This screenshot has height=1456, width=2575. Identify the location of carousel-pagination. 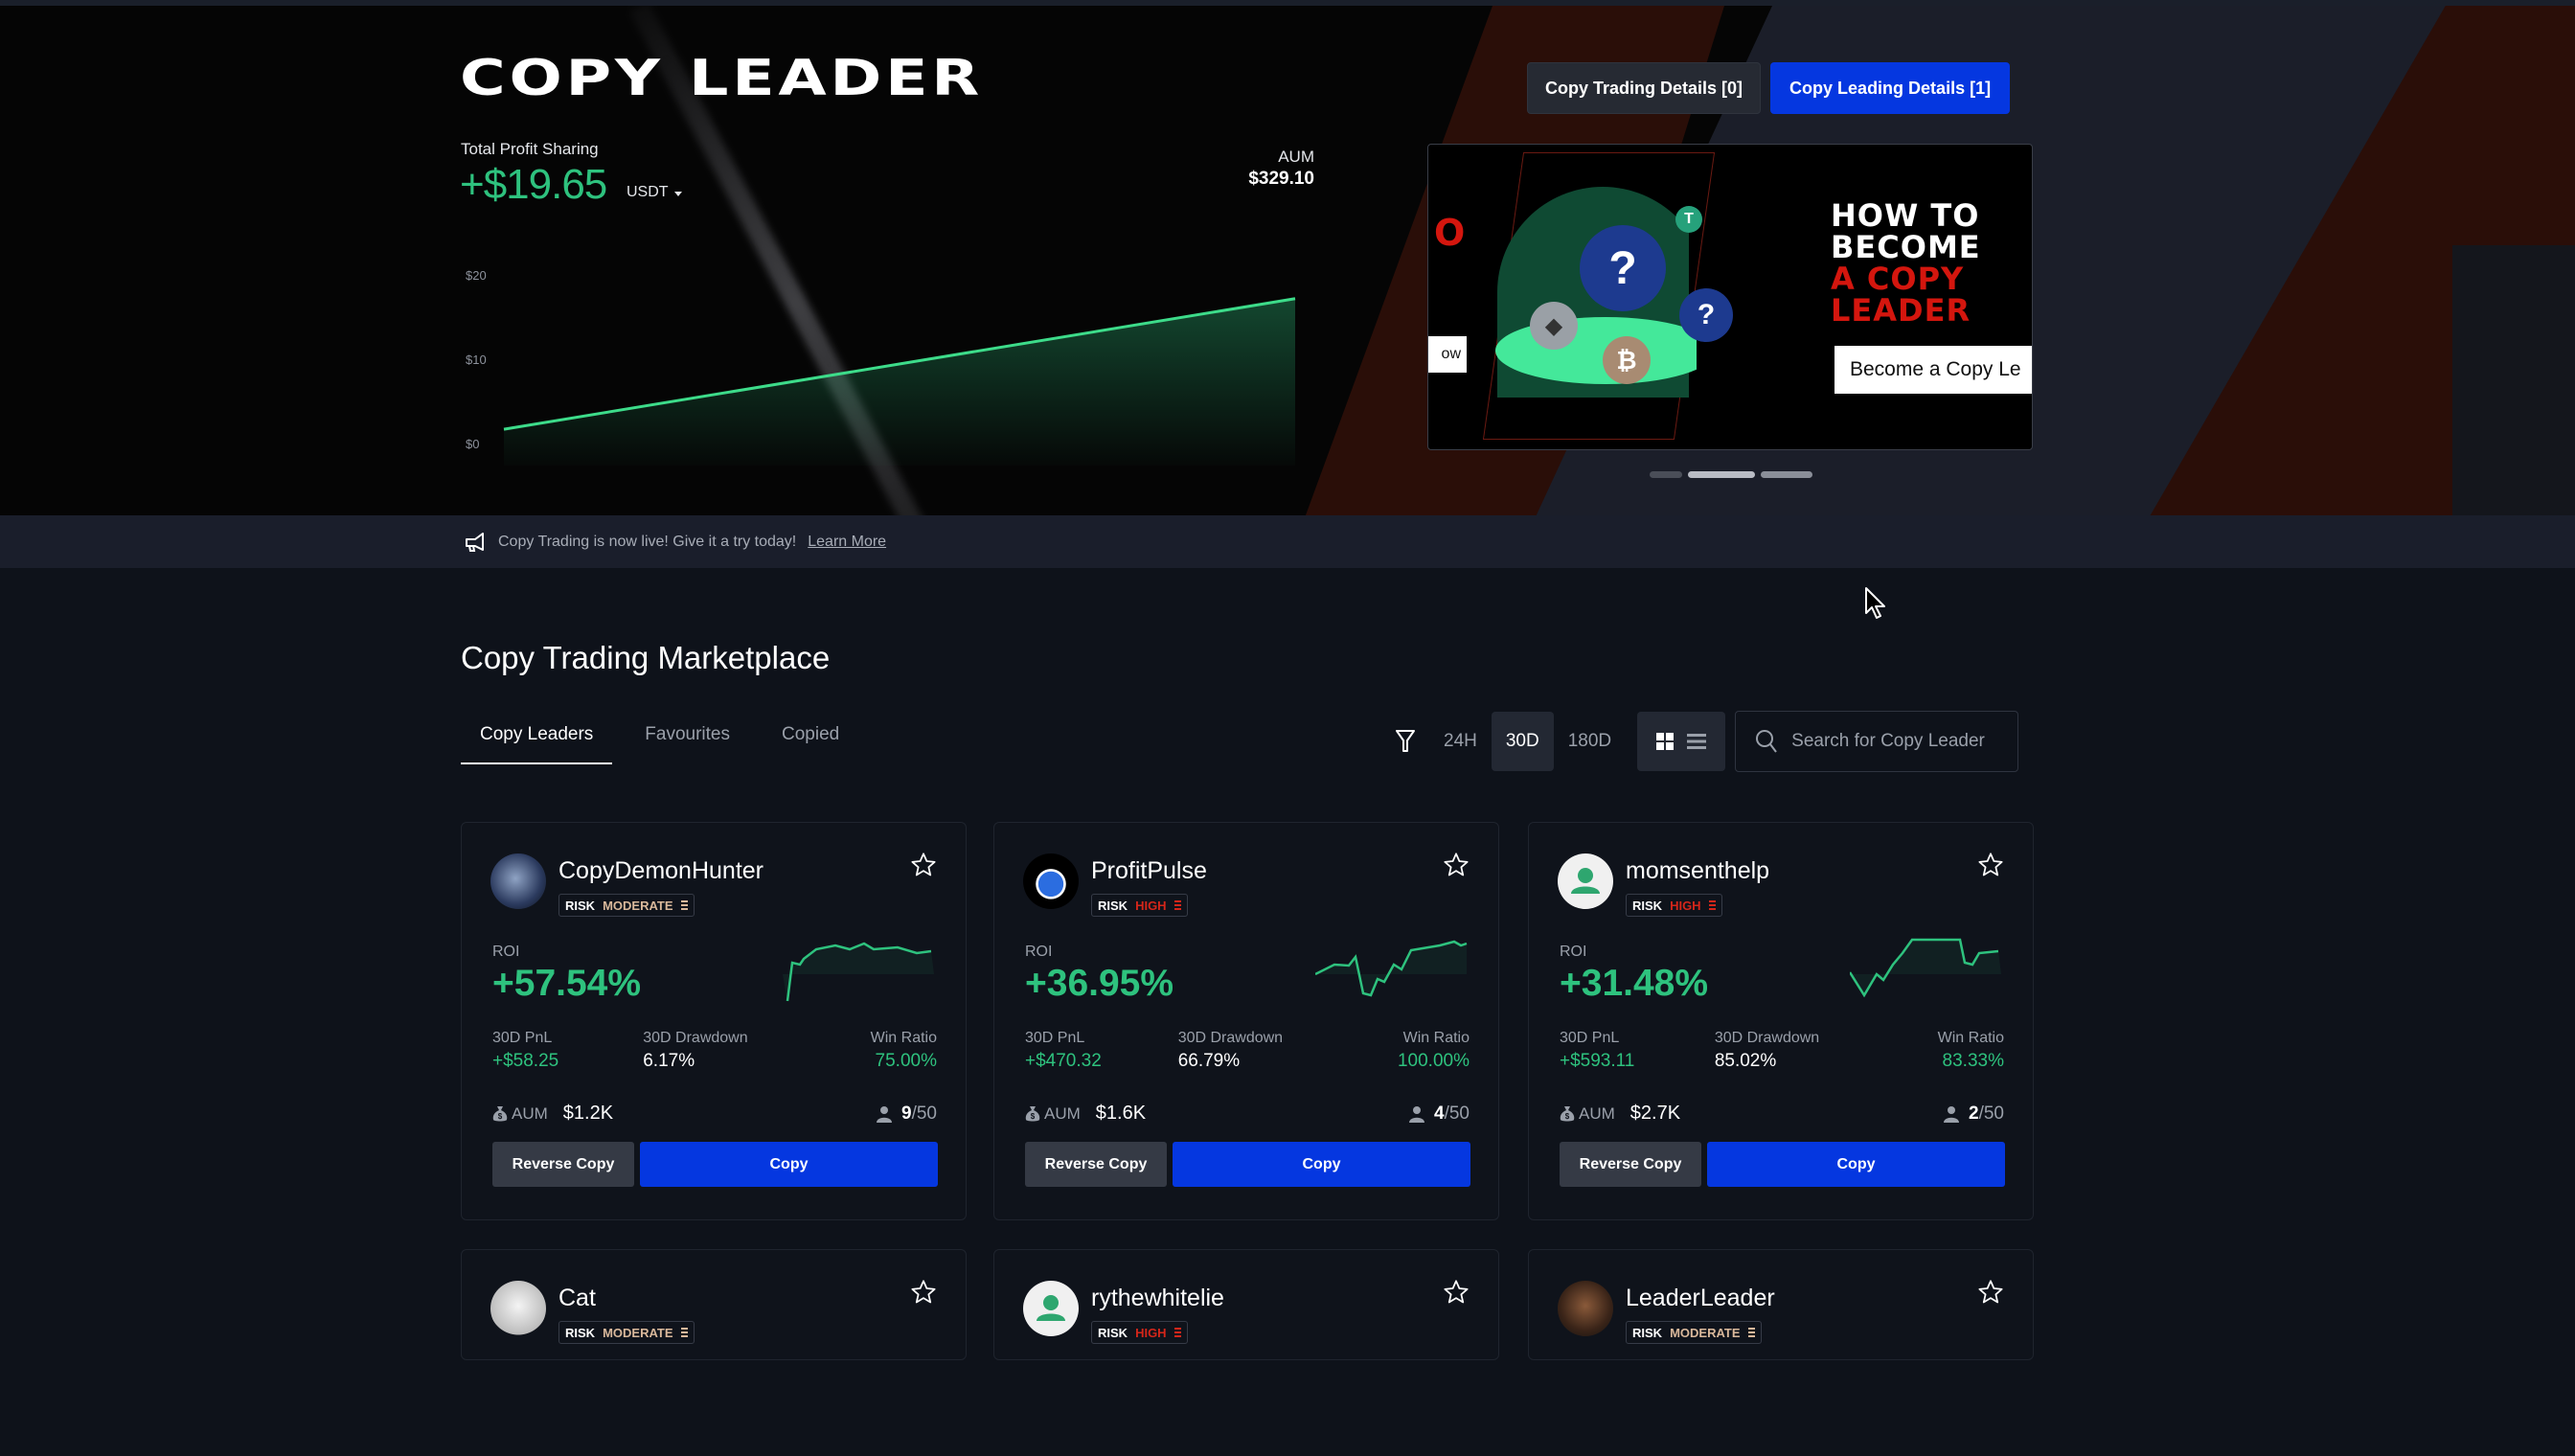
(1731, 474).